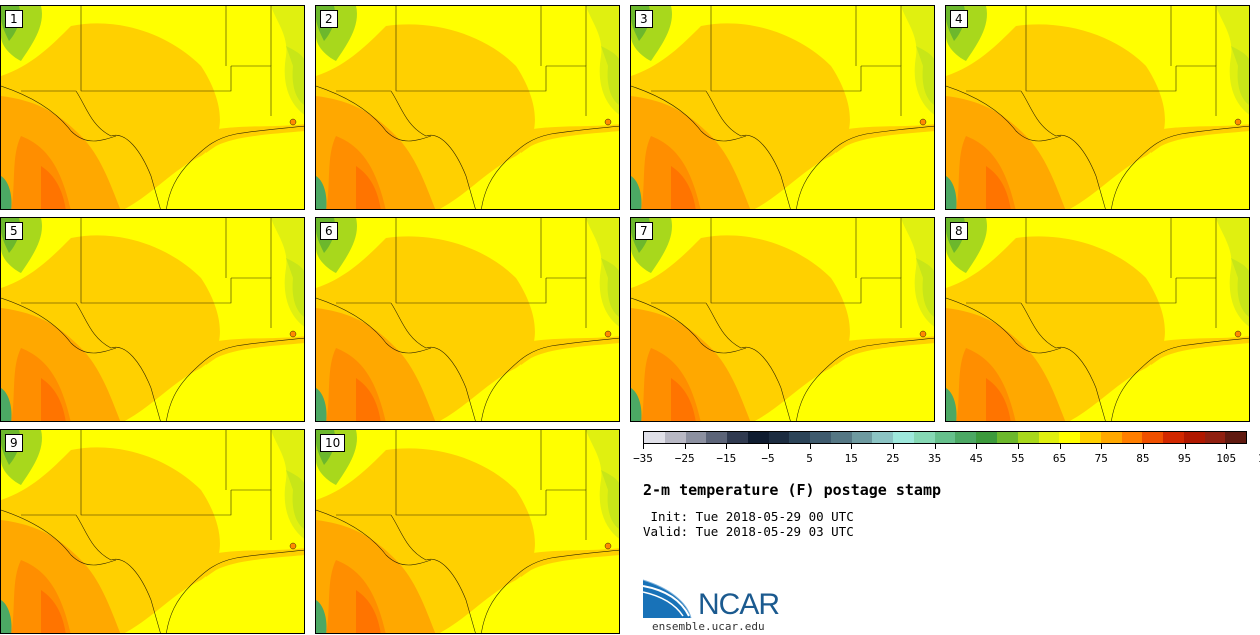 This screenshot has width=1260, height=635. Describe the element at coordinates (643, 458) in the screenshot. I see `colorbar-tick-label: −35` at that location.